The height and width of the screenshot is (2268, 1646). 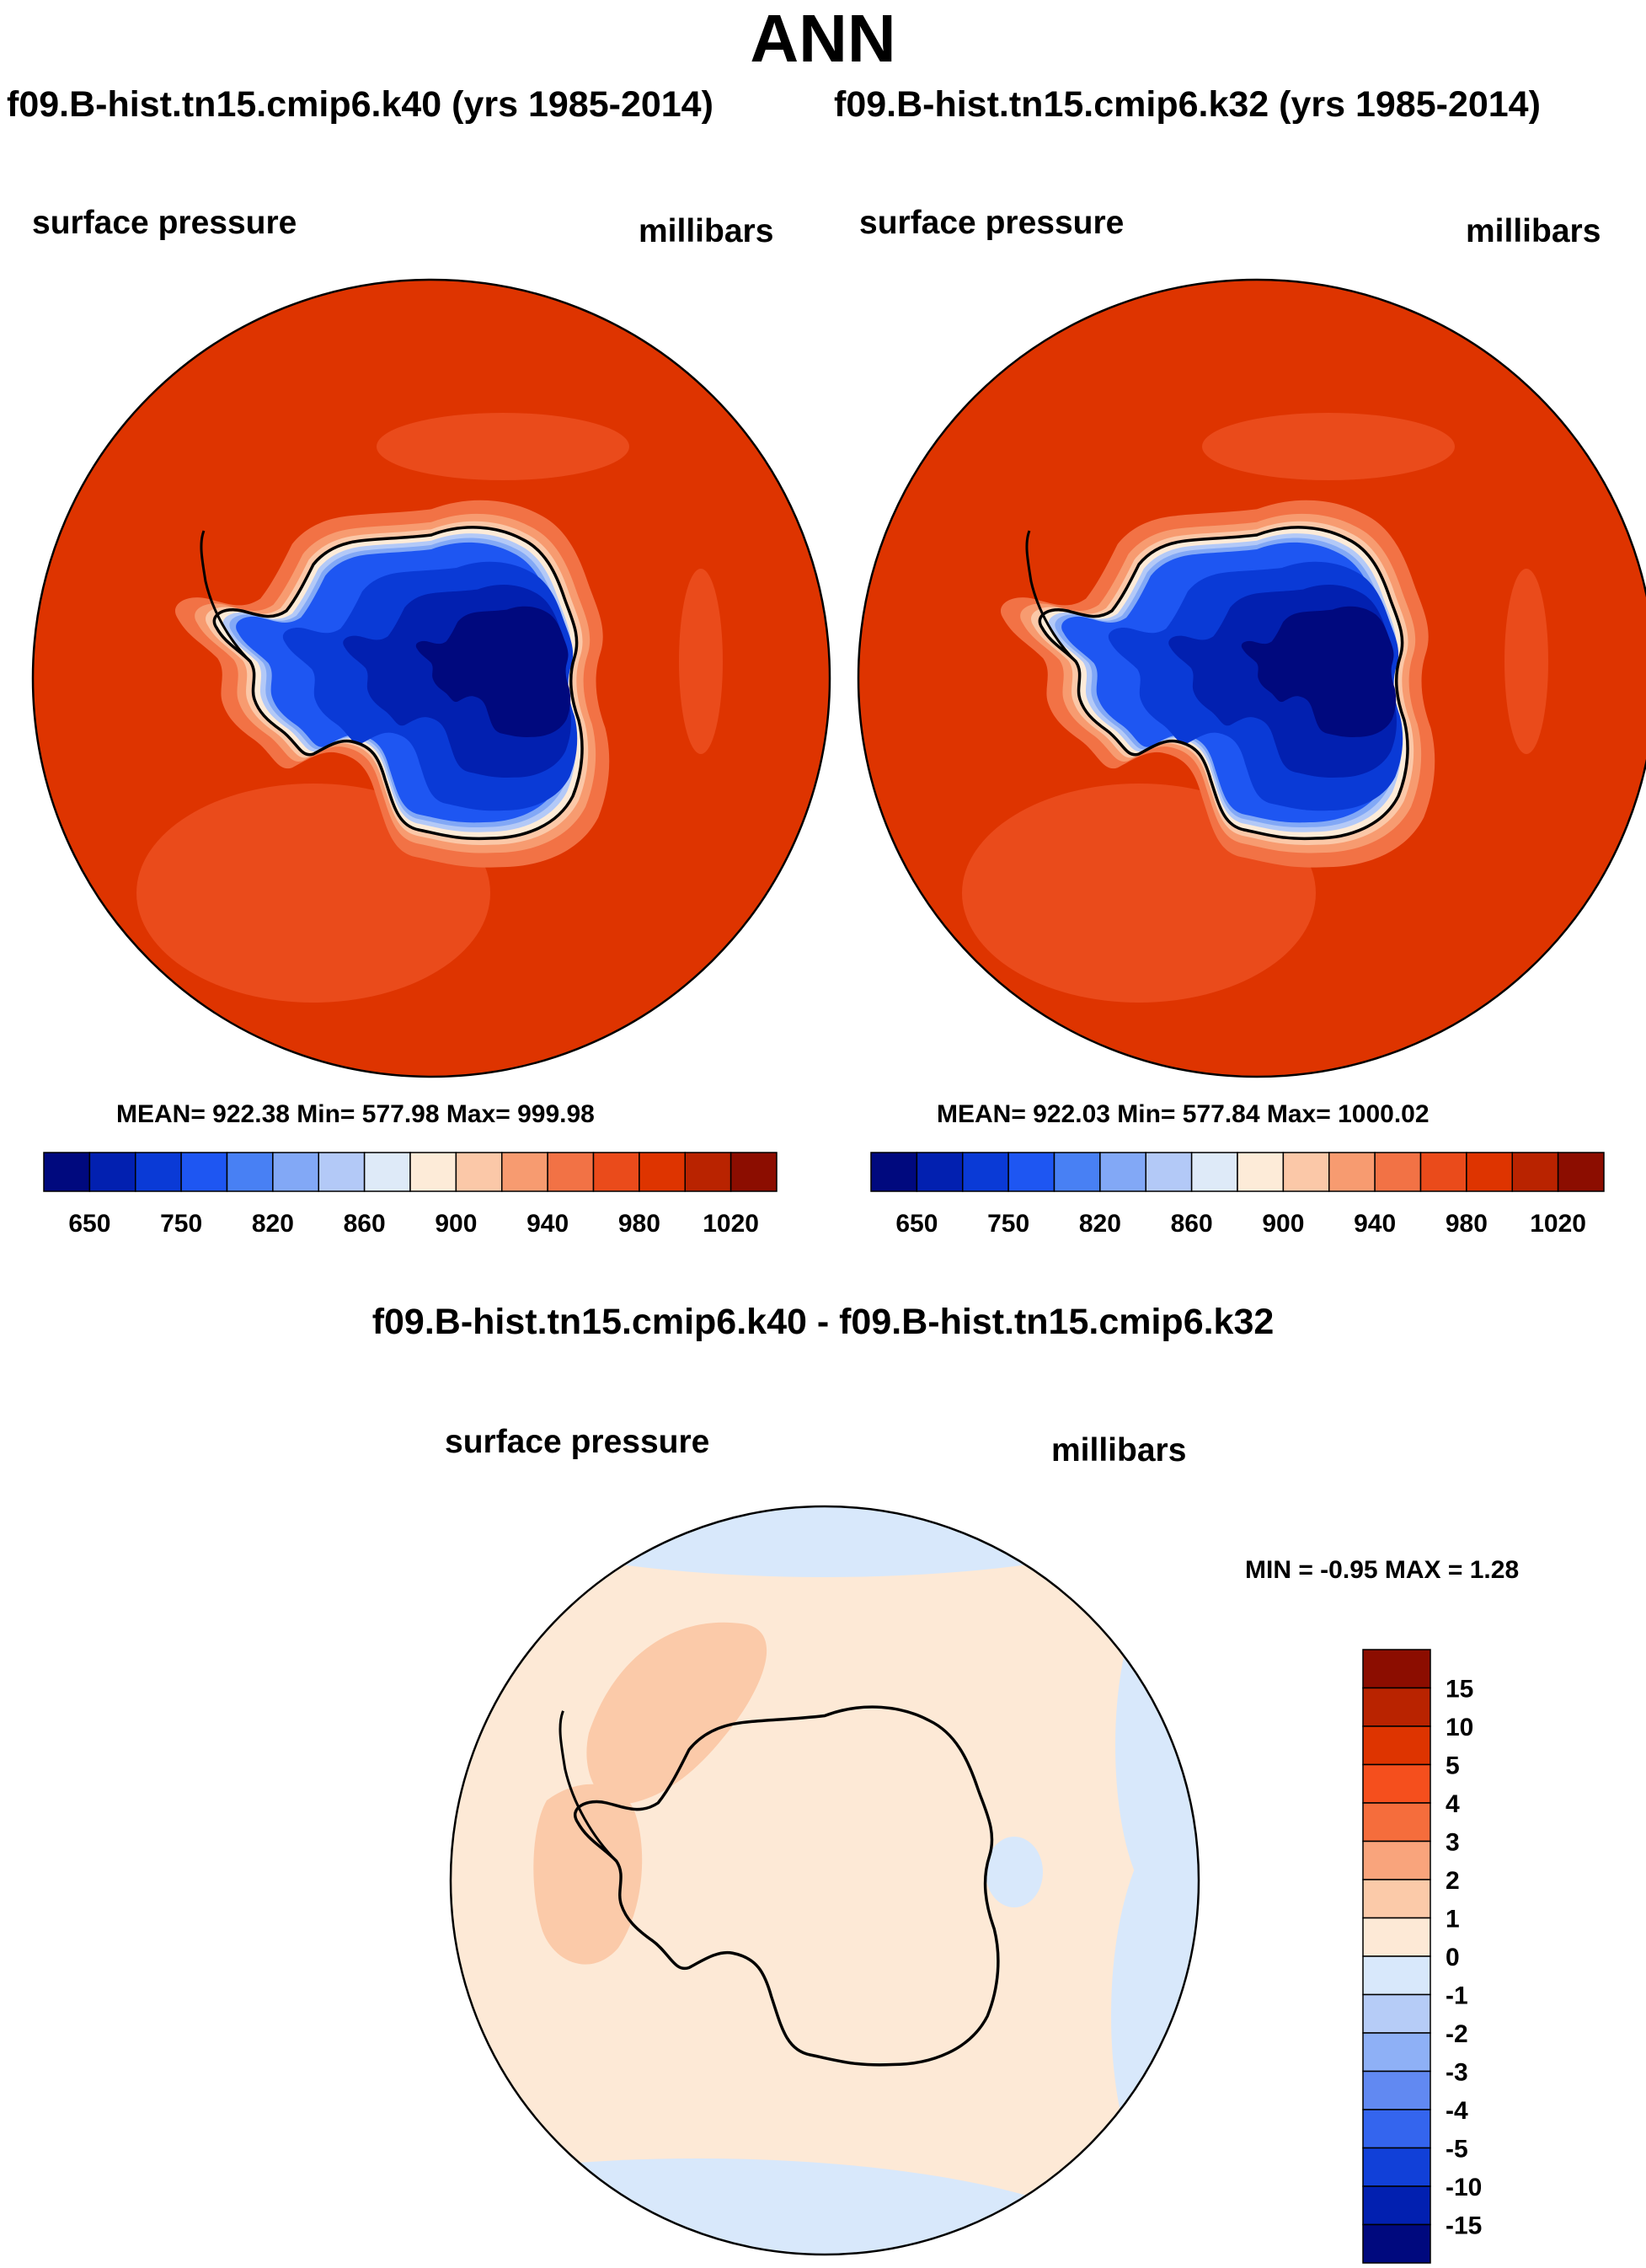 What do you see at coordinates (181, 1224) in the screenshot?
I see `panel1-colorbar-tick: 750` at bounding box center [181, 1224].